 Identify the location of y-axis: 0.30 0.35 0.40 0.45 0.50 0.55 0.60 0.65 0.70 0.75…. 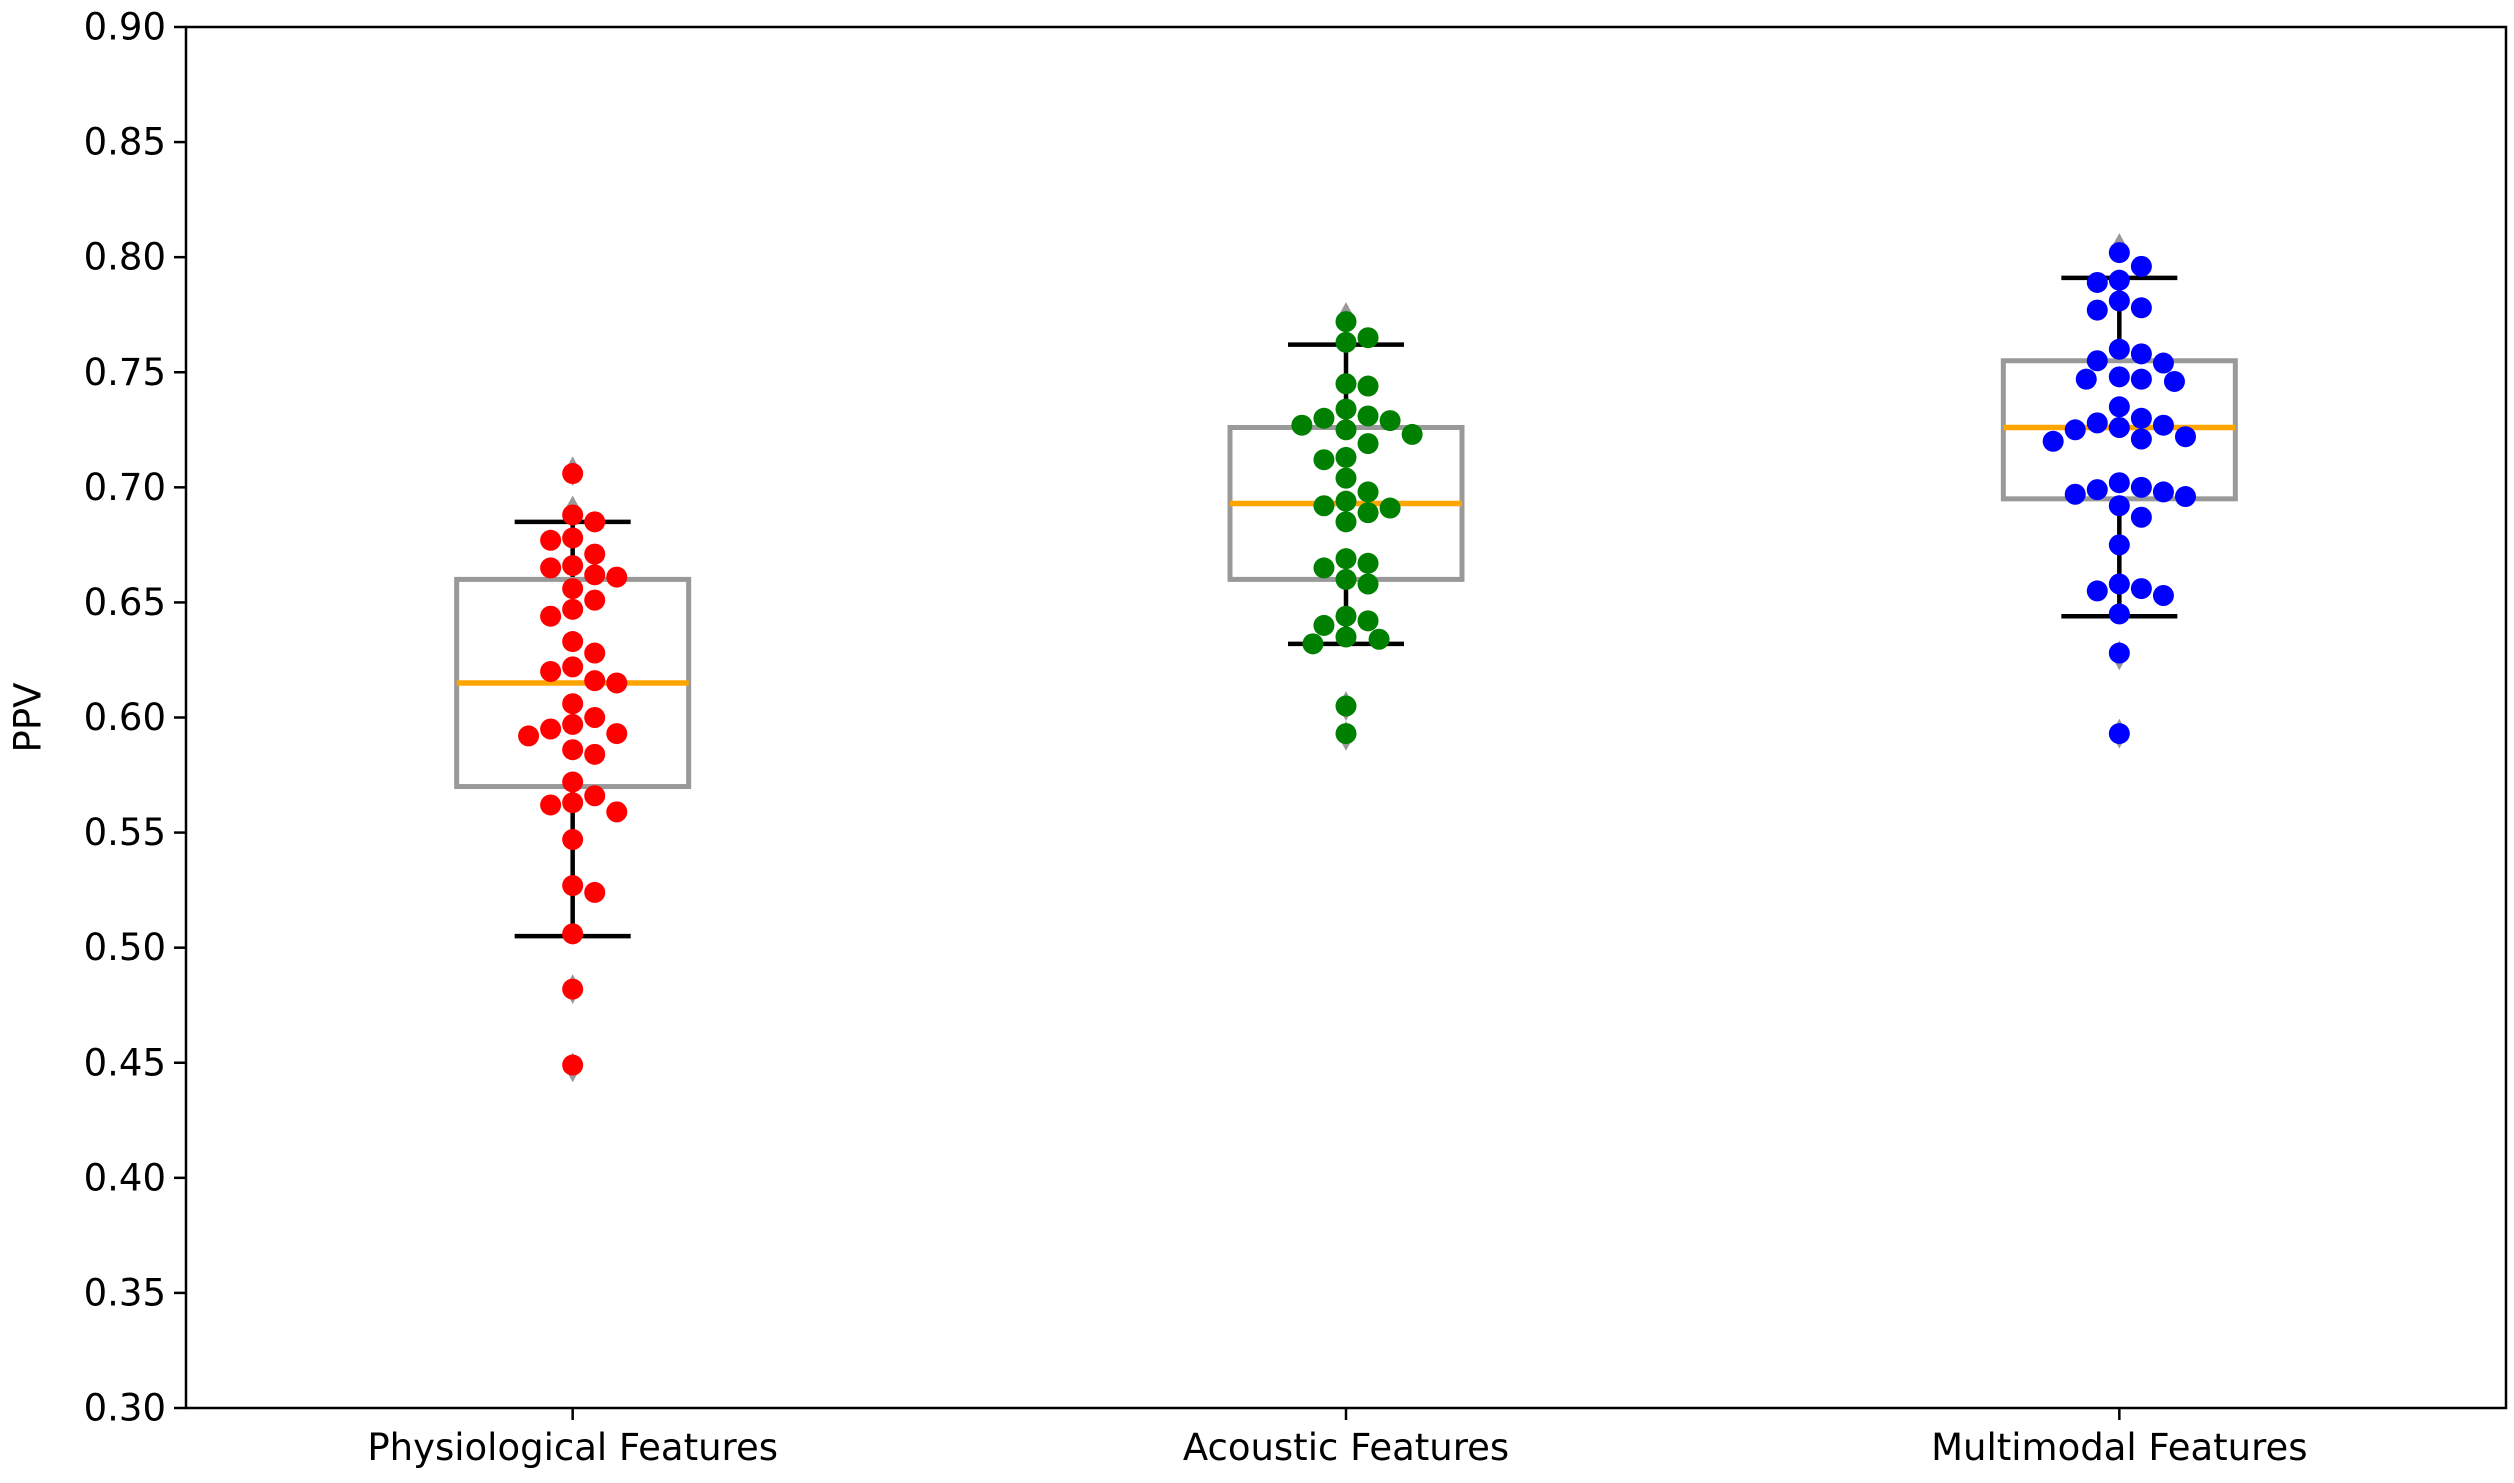
(135, 718).